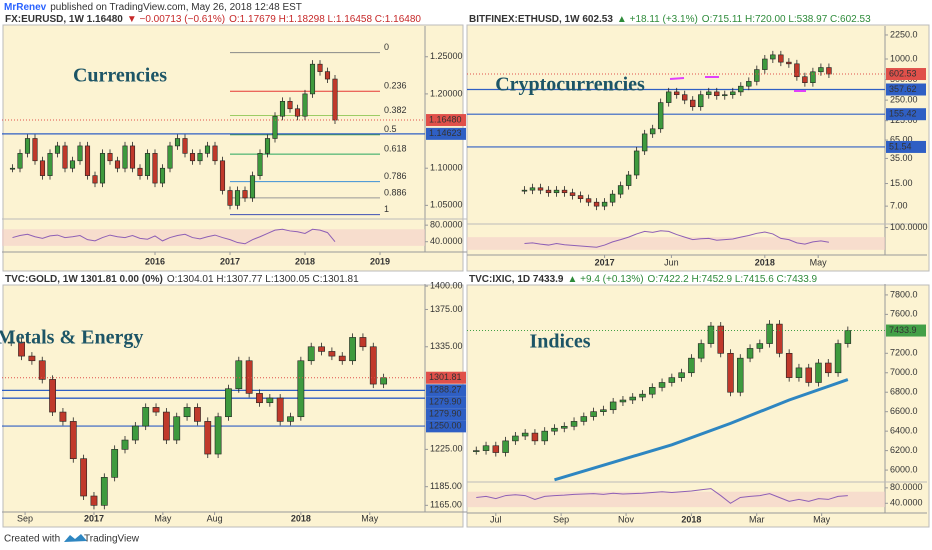 The height and width of the screenshot is (550, 932). What do you see at coordinates (64, 19) in the screenshot?
I see `symbol: FX:EURUSD, 1W 1.16480` at bounding box center [64, 19].